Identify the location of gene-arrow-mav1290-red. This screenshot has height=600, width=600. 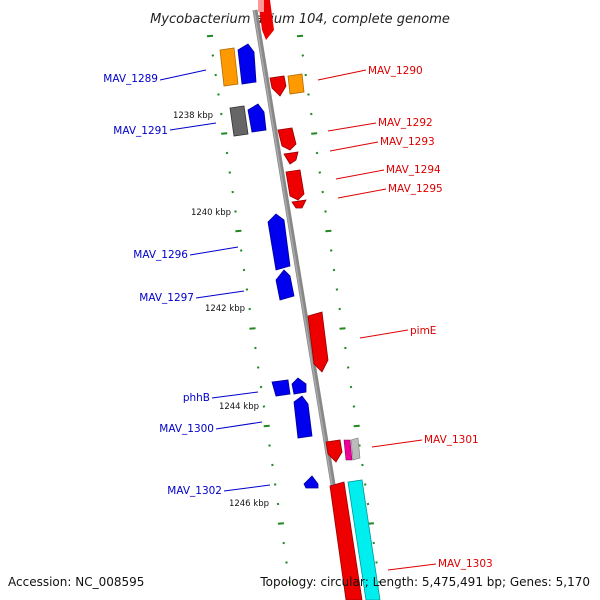
(278, 86).